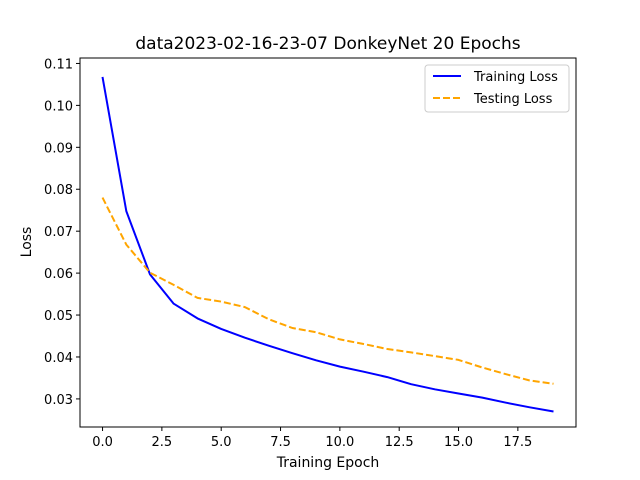 Image resolution: width=640 pixels, height=480 pixels. Describe the element at coordinates (58, 64) in the screenshot. I see `y-tick-label: 0.11` at that location.